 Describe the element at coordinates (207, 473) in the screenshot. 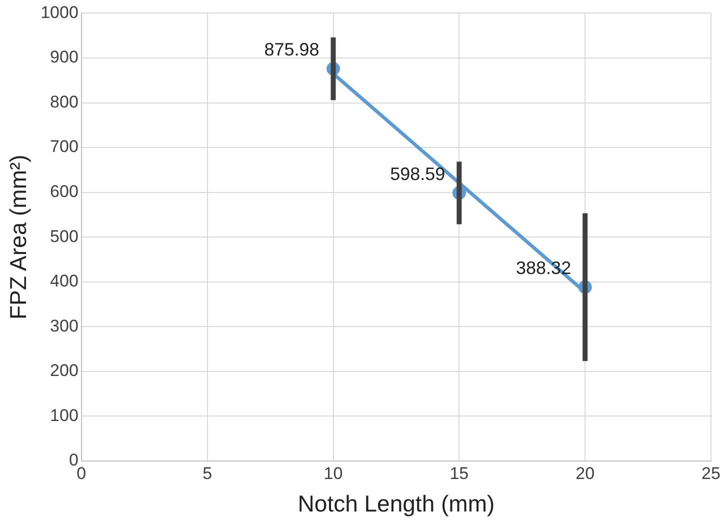

I see `x-tick-label: 5` at that location.